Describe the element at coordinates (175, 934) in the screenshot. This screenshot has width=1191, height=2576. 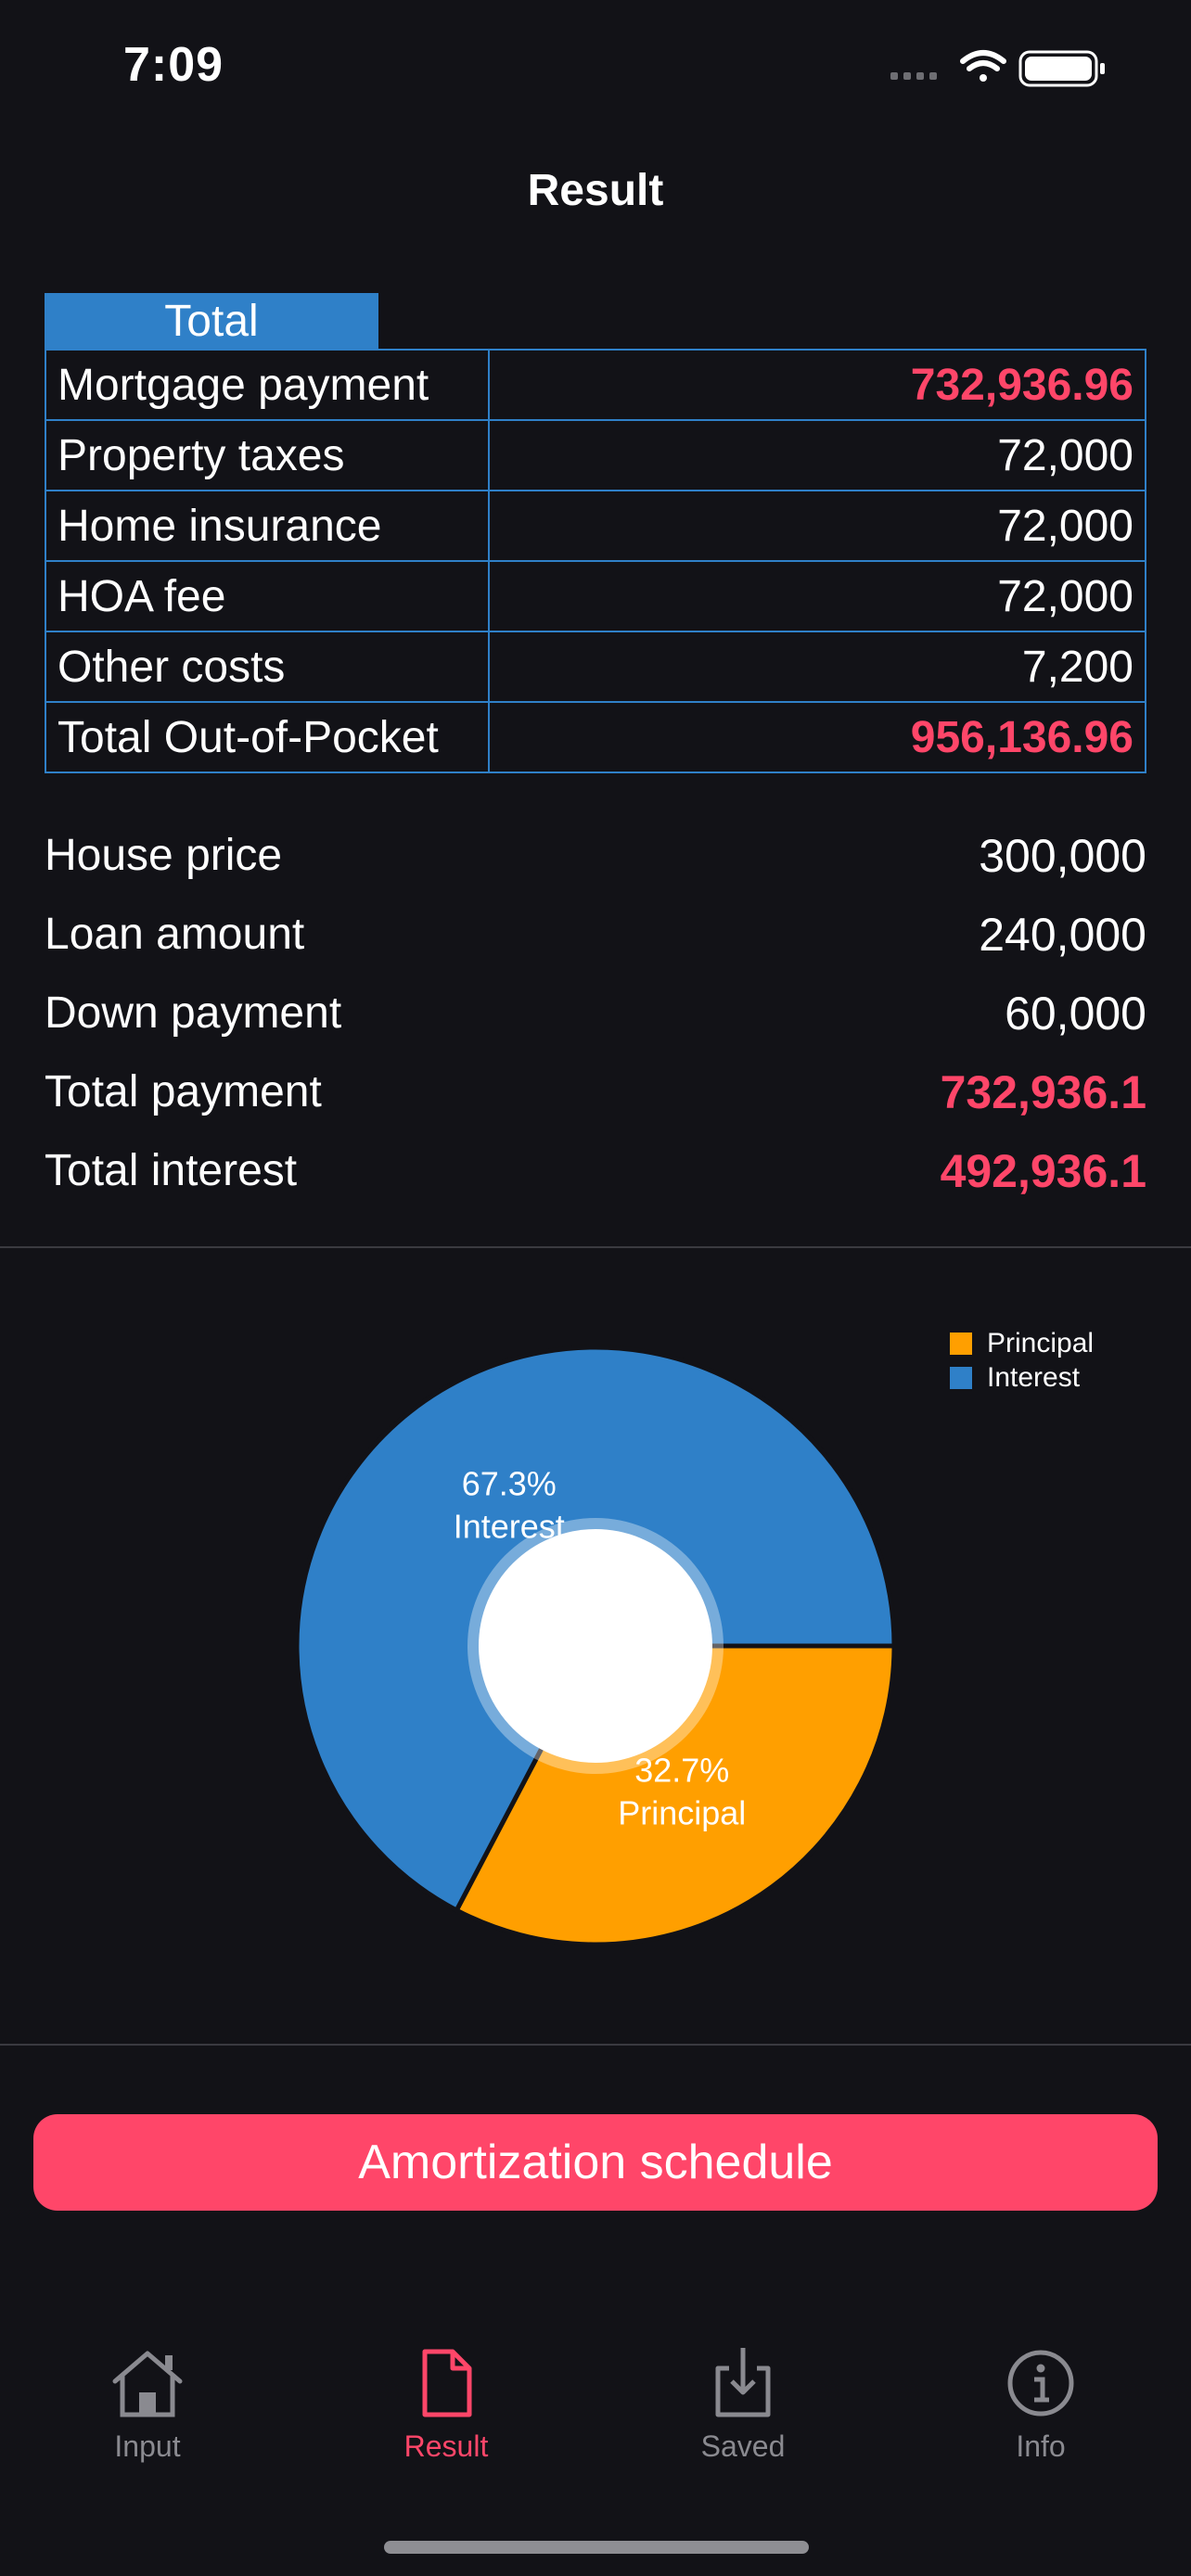
I see `summary-label: Loan amount` at that location.